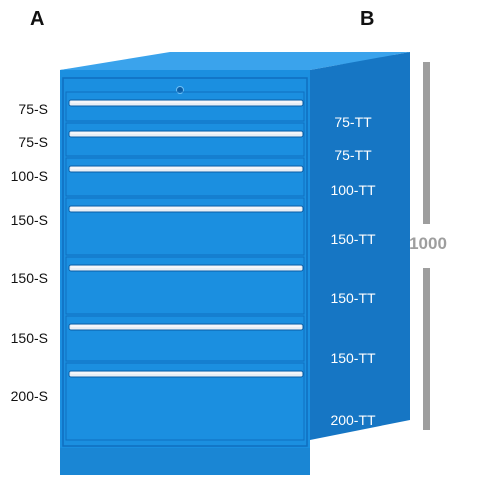 The width and height of the screenshot is (478, 496). I want to click on height-dimension-label: 1000, so click(428, 243).